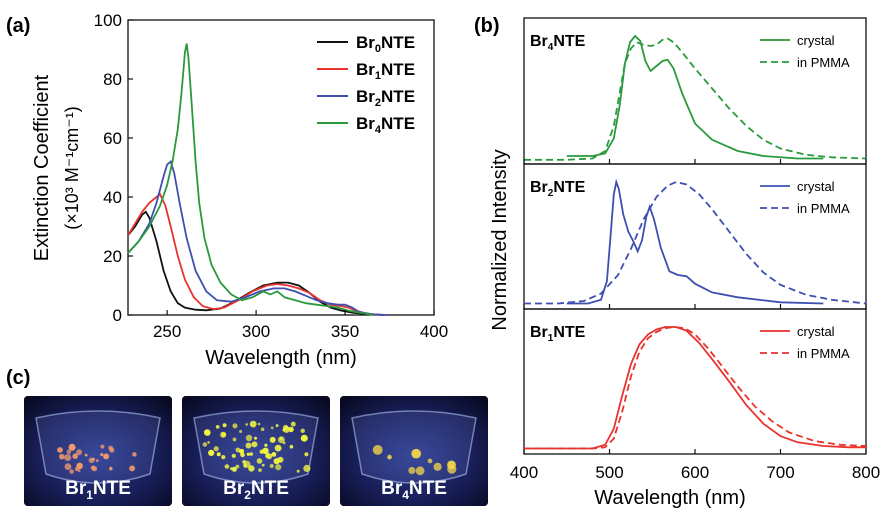 The height and width of the screenshot is (510, 880). What do you see at coordinates (108, 20) in the screenshot?
I see `y-tick-label: 100` at bounding box center [108, 20].